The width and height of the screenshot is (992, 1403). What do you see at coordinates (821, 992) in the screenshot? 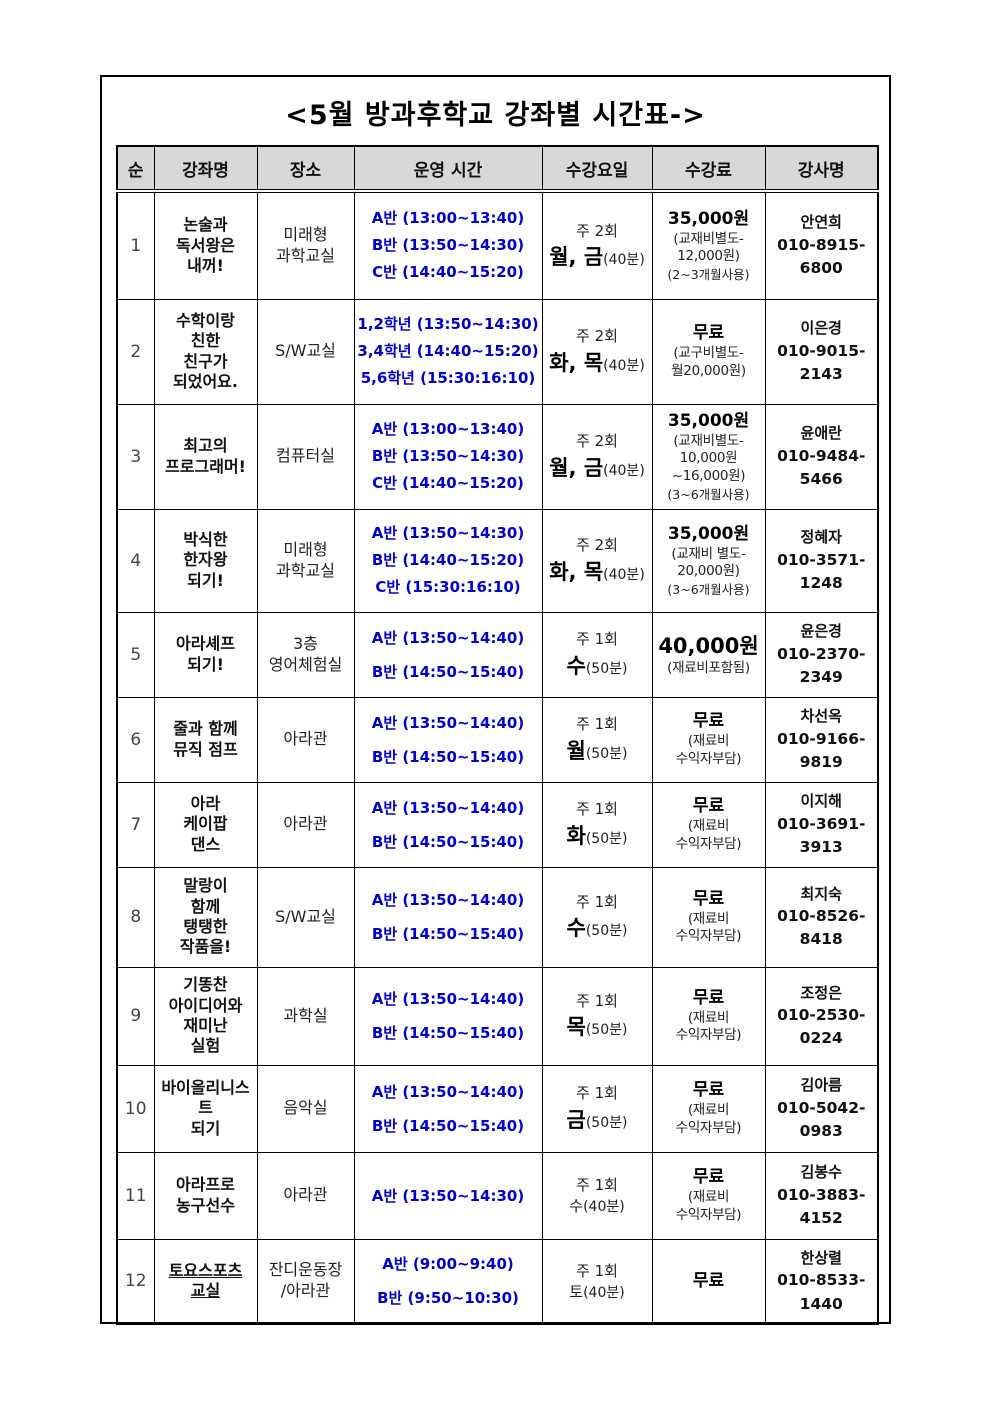
I see `instructor-name: 조정은` at bounding box center [821, 992].